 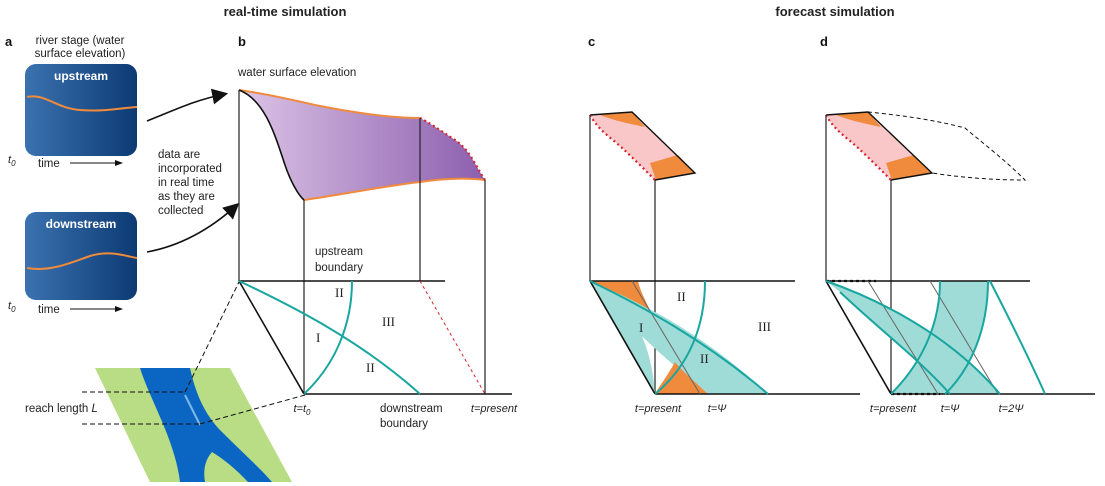 I want to click on river-channel, so click(x=206, y=425).